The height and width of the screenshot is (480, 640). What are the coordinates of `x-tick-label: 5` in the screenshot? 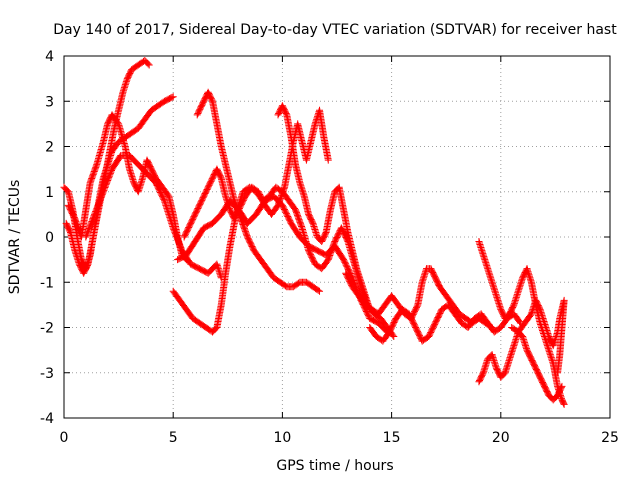 It's located at (173, 438).